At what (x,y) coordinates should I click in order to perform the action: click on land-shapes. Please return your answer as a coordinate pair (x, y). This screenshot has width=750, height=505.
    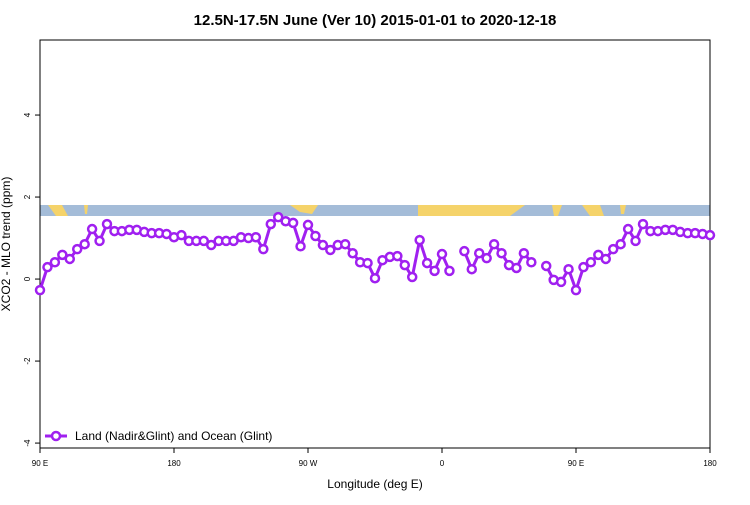
    Looking at the image, I should click on (337, 210).